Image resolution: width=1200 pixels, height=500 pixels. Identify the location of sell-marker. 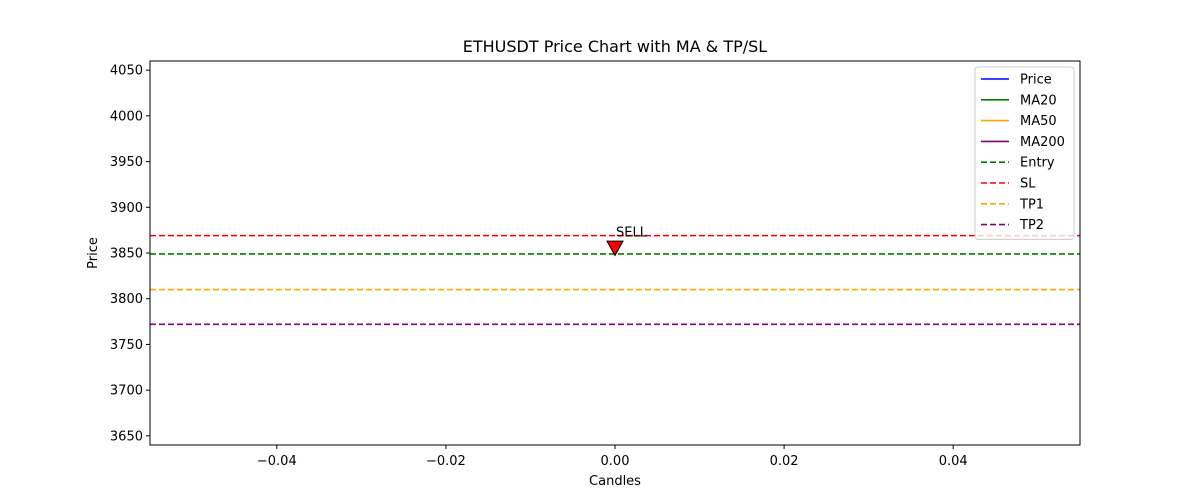
(615, 248).